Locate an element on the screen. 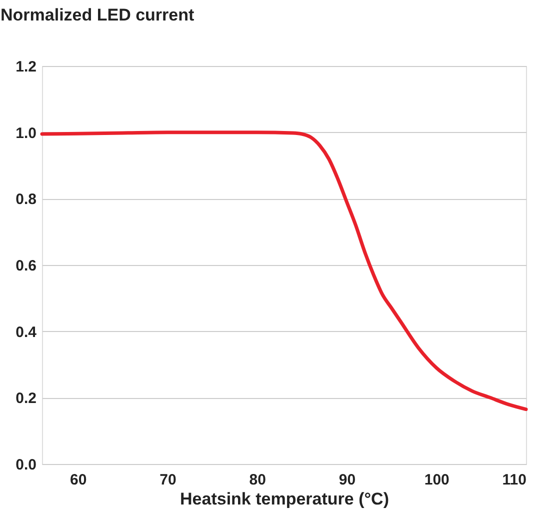 This screenshot has height=517, width=546. y-tick-label: 0.6 is located at coordinates (26, 266).